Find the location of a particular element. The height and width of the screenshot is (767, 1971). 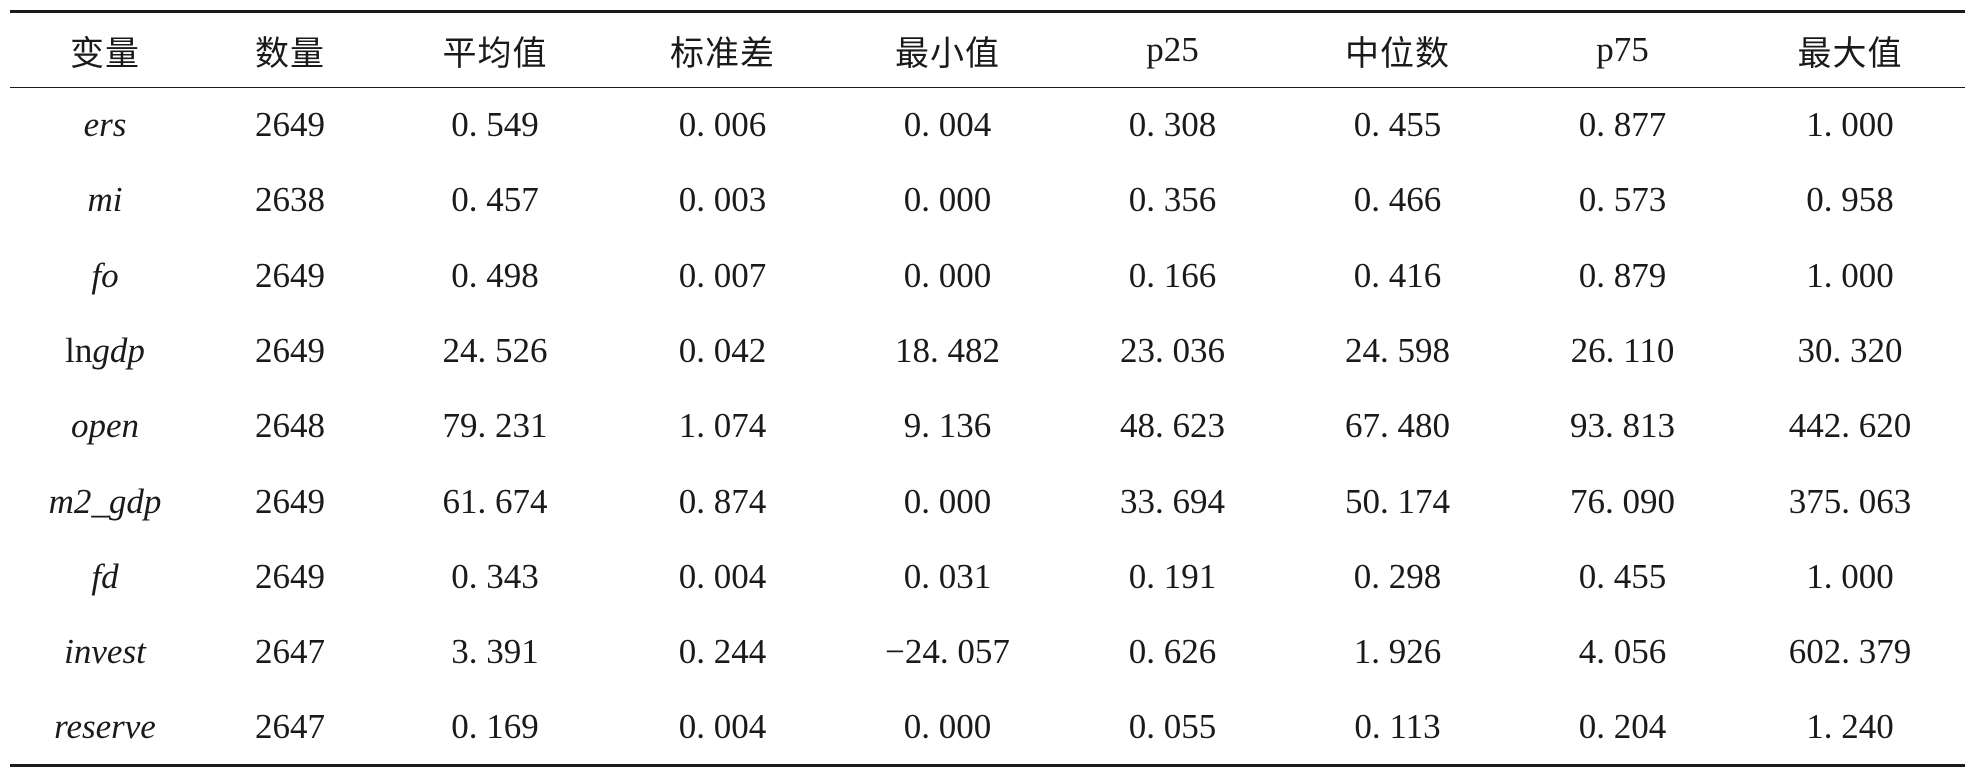

cell-variable: open is located at coordinates (105, 426).